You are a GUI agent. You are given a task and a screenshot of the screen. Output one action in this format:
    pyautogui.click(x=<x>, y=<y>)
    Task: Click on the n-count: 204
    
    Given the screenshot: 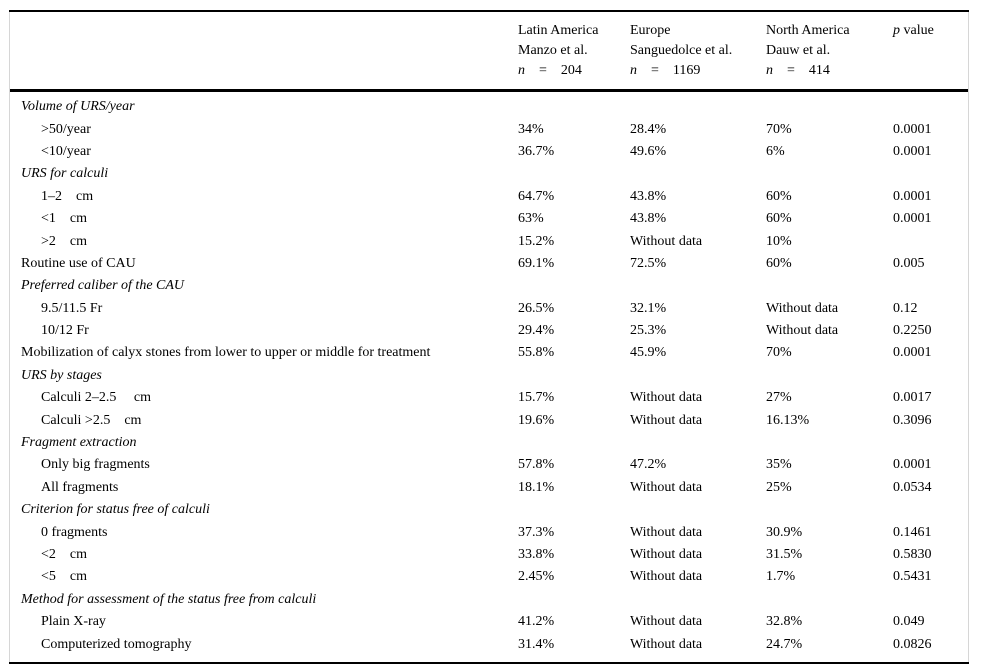 What is the action you would take?
    pyautogui.click(x=571, y=70)
    